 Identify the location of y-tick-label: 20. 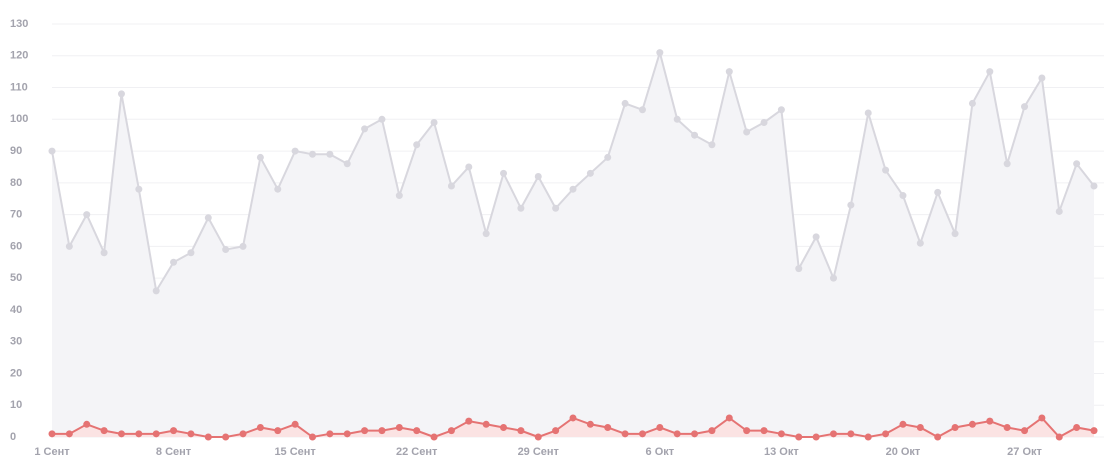
(16, 373).